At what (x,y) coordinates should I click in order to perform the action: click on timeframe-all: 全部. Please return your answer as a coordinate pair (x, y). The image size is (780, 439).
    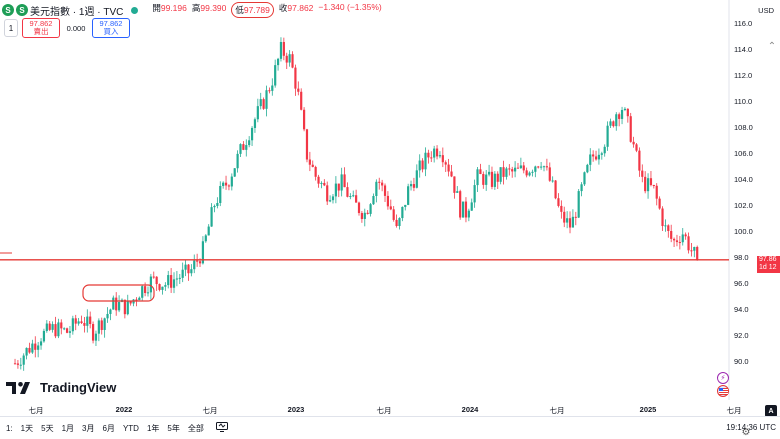
    Looking at the image, I should click on (195, 428).